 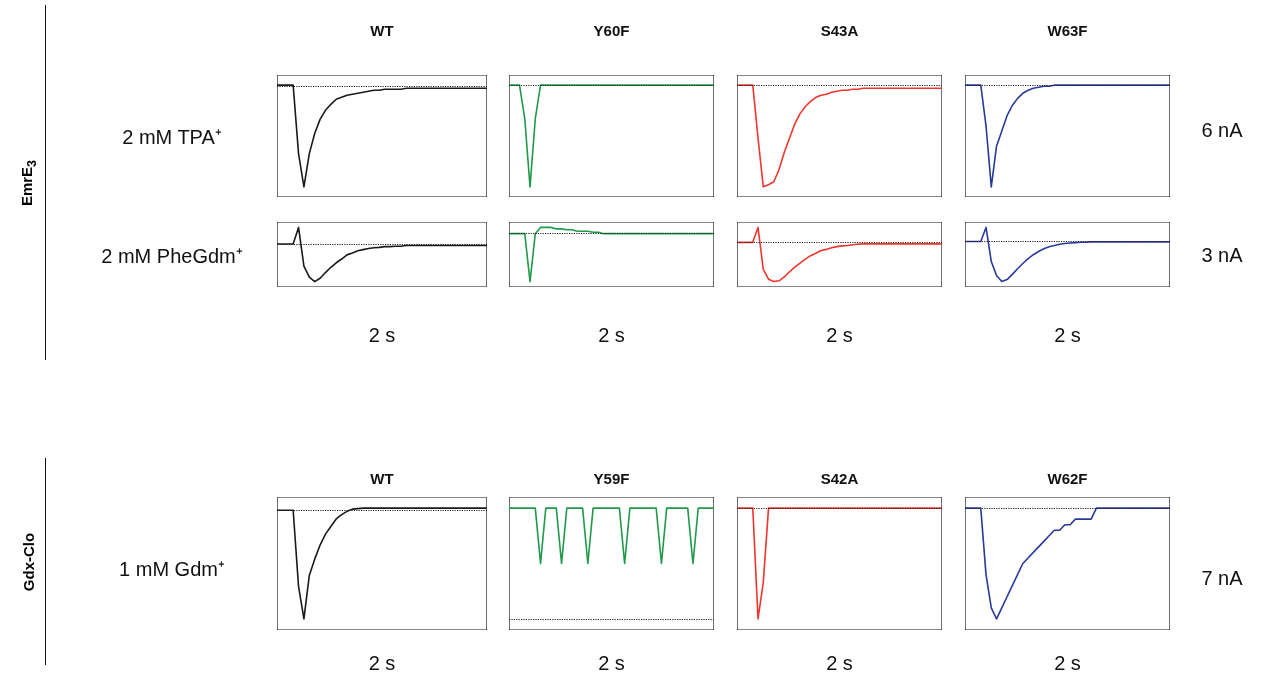 I want to click on y2-axis-title: 3 nA, so click(x=1222, y=255).